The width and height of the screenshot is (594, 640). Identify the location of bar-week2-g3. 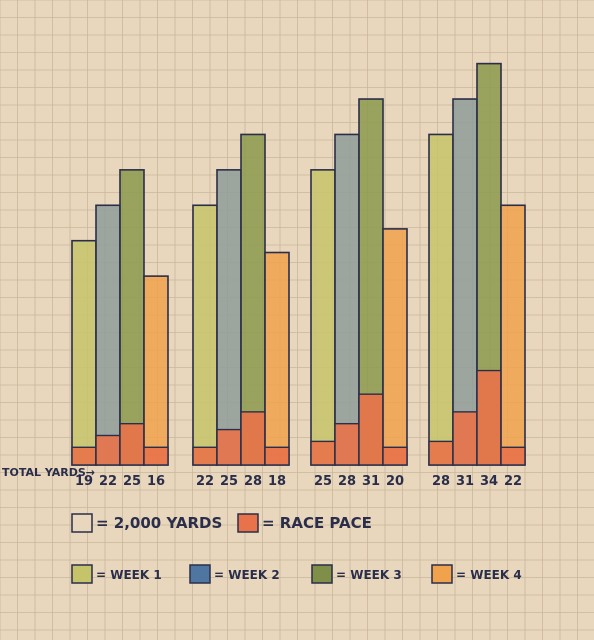
(347, 299).